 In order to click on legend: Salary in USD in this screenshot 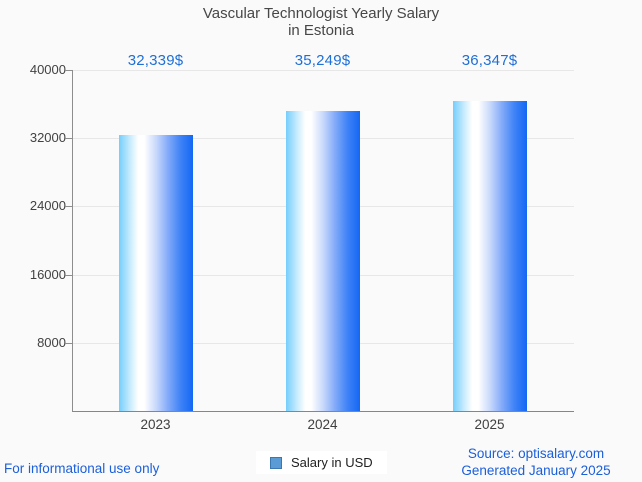, I will do `click(321, 462)`.